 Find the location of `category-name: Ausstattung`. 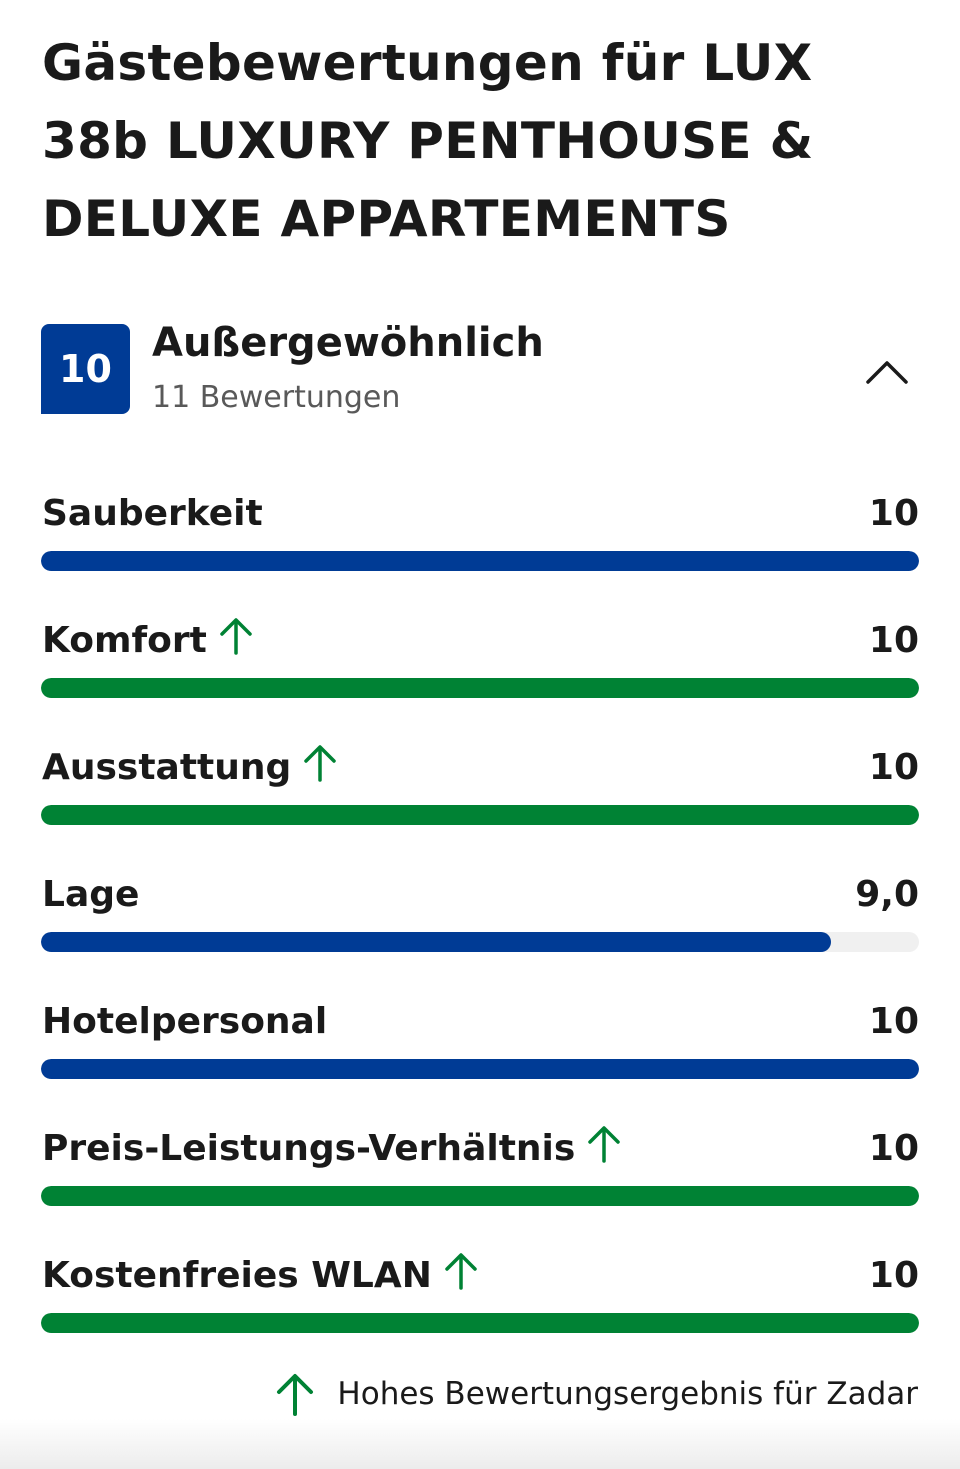

category-name: Ausstattung is located at coordinates (189, 768).